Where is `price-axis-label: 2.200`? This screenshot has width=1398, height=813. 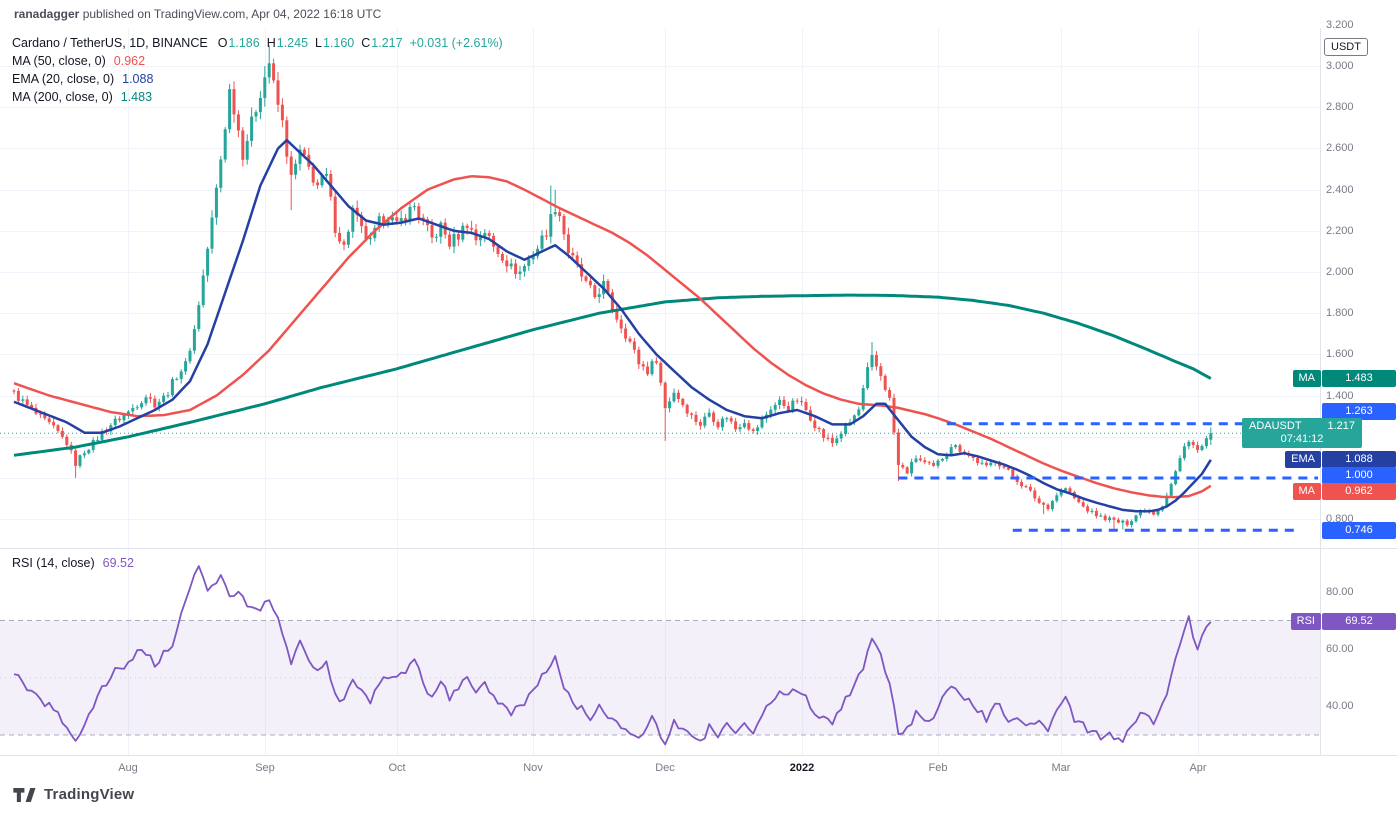
price-axis-label: 2.200 is located at coordinates (1340, 231).